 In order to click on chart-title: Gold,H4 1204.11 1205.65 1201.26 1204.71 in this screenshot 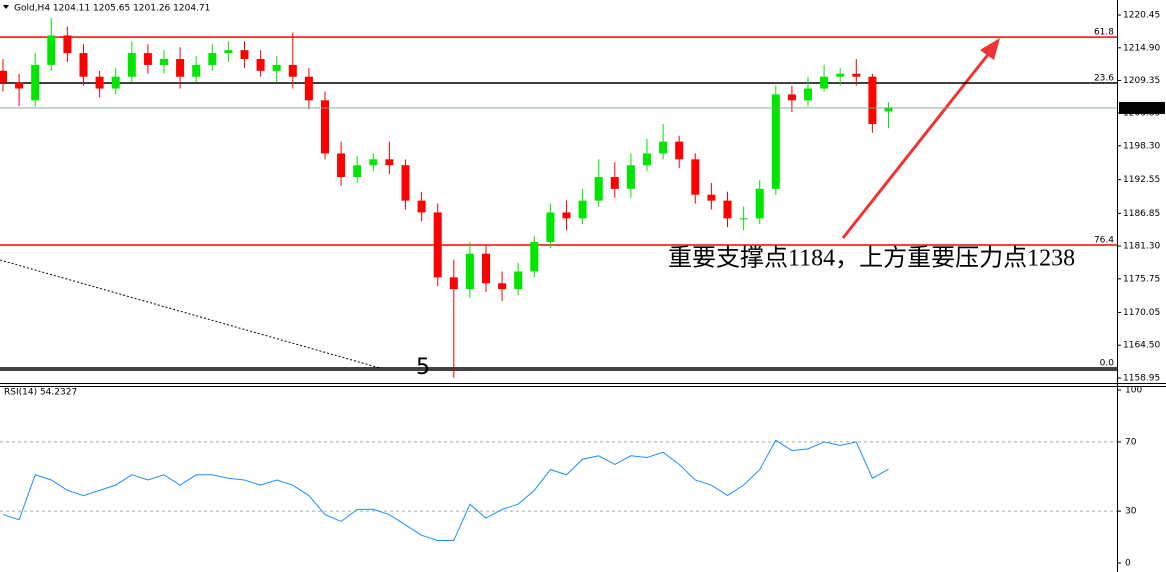, I will do `click(112, 9)`.